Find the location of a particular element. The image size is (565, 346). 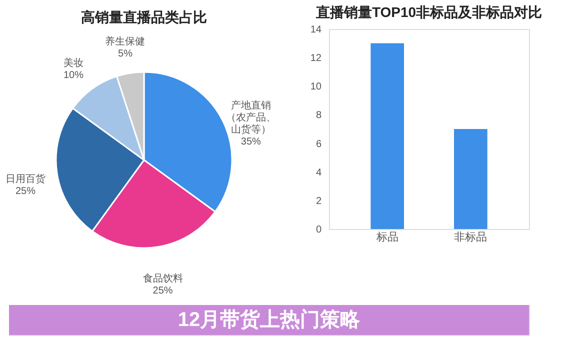

data-label: 35% is located at coordinates (251, 142).